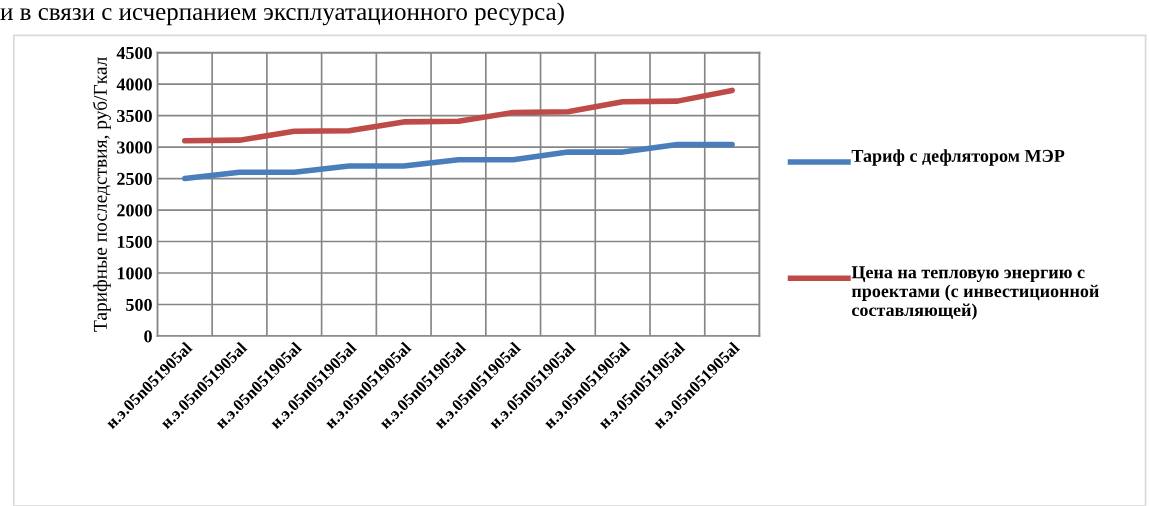  Describe the element at coordinates (975, 293) in the screenshot. I see `legend-label: Цена на тепловую энергию с проектами (с инвестиционной составляющей)` at that location.